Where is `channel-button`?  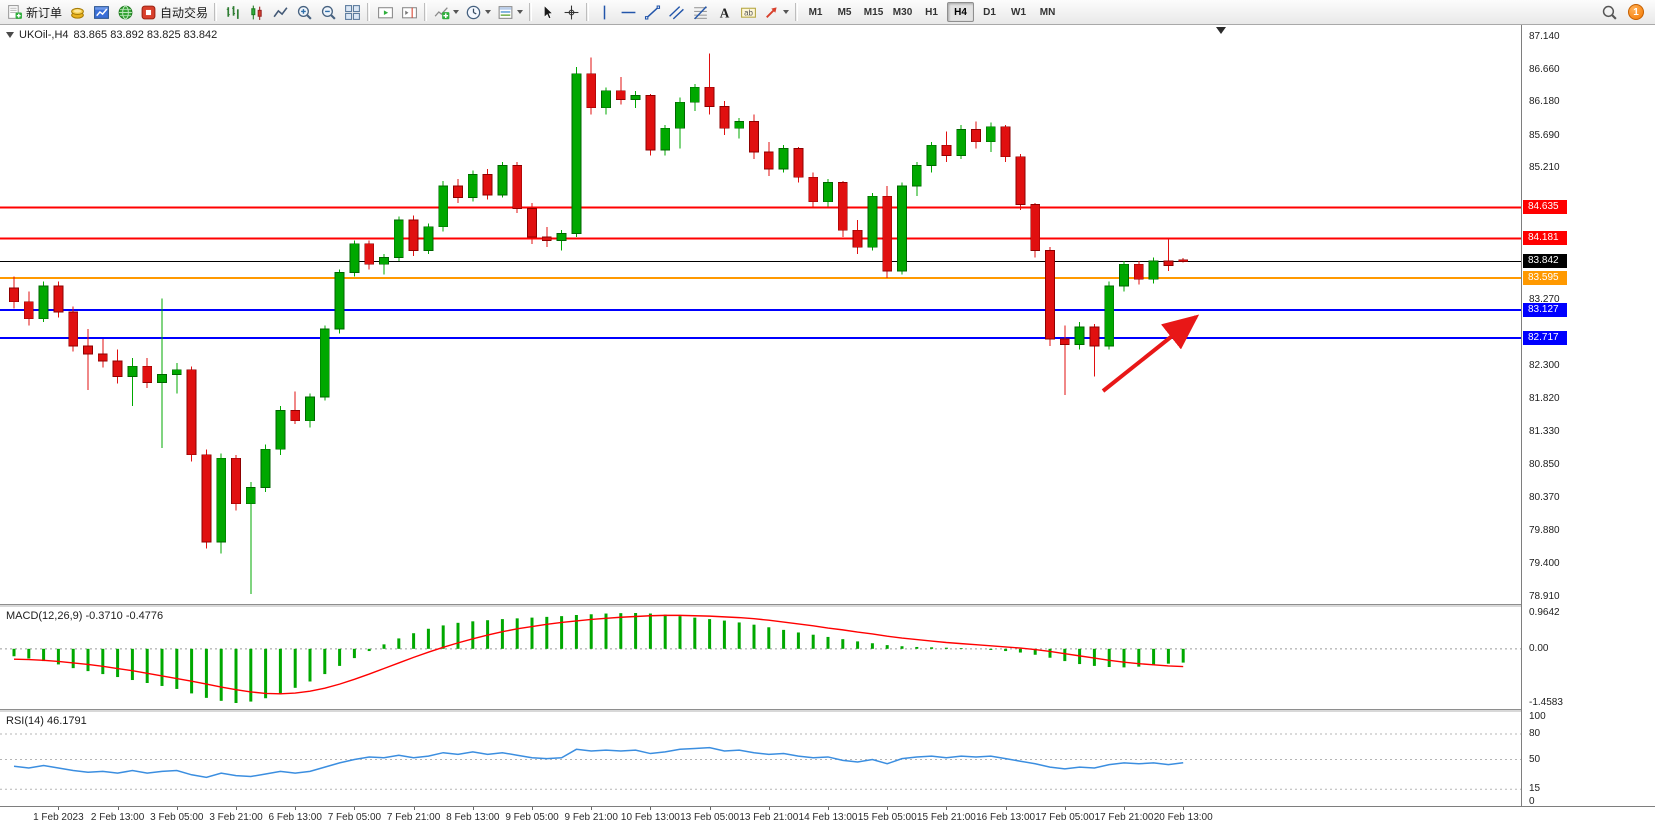 channel-button is located at coordinates (676, 12).